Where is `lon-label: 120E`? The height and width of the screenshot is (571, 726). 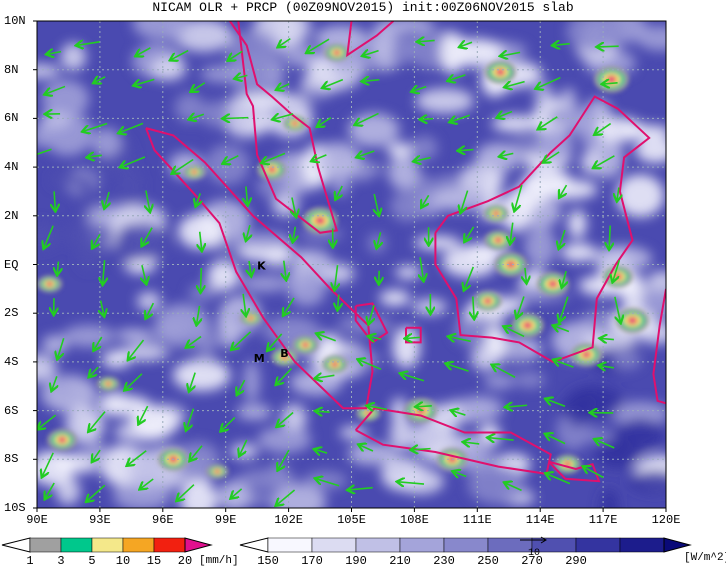
lon-label: 120E is located at coordinates (666, 520).